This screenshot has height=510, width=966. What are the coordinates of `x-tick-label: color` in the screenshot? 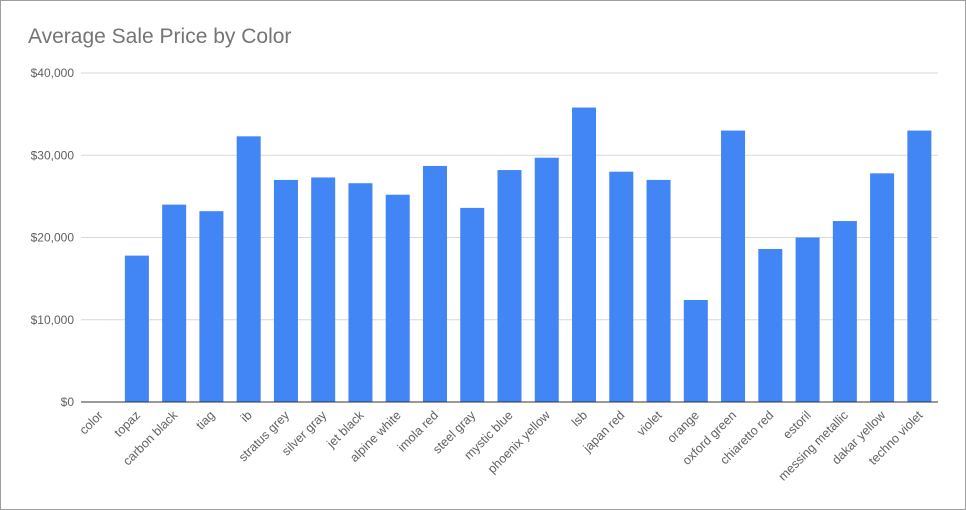 It's located at (91, 422).